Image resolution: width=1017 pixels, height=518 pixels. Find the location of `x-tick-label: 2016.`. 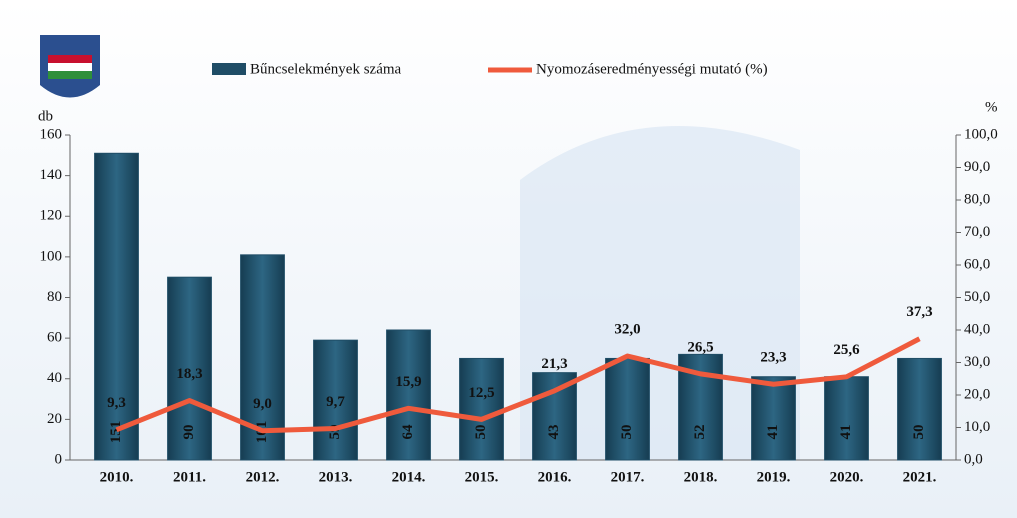

x-tick-label: 2016. is located at coordinates (555, 477).